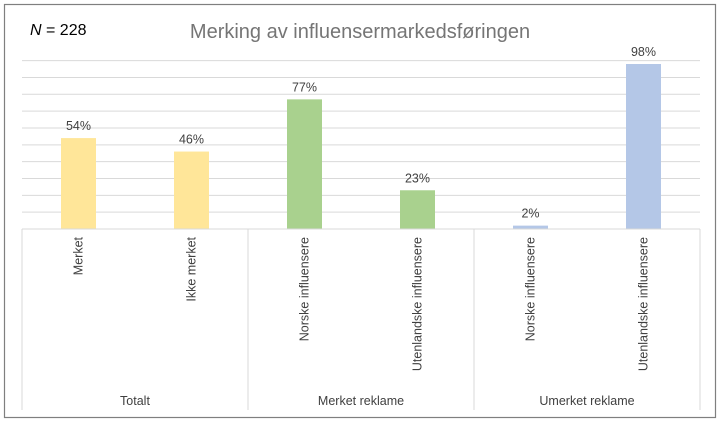  I want to click on group-label: Merket reklame, so click(361, 401).